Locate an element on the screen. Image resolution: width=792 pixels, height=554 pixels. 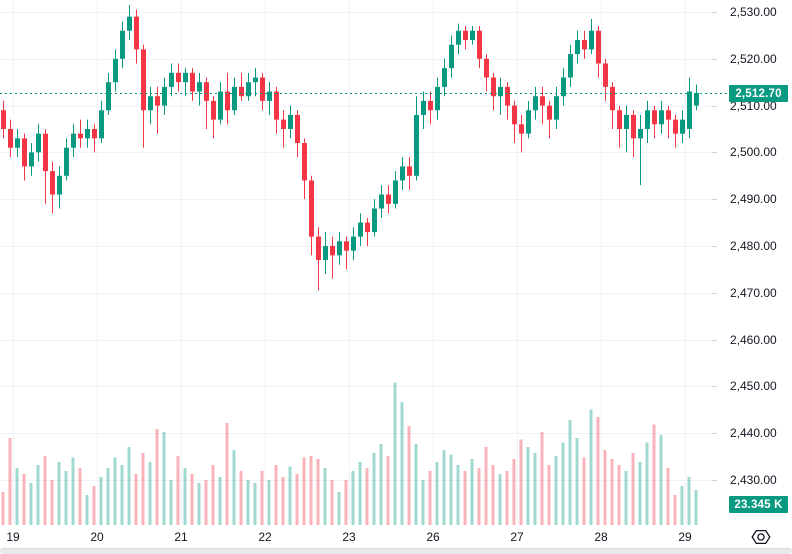
time-axis-label: 20 is located at coordinates (97, 537).